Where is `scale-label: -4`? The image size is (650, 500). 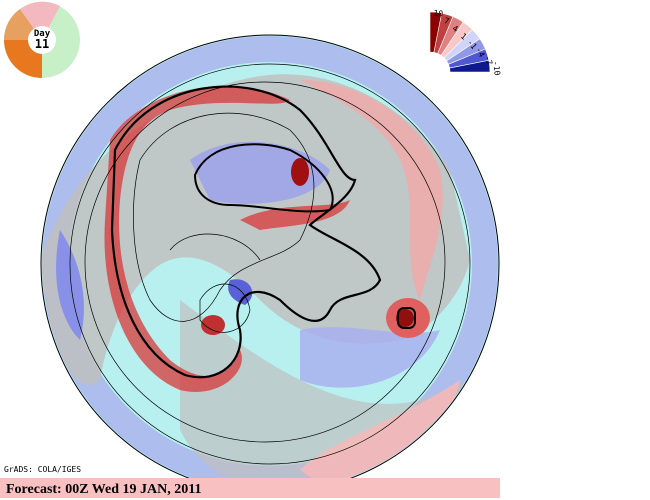 scale-label: -4 is located at coordinates (480, 52).